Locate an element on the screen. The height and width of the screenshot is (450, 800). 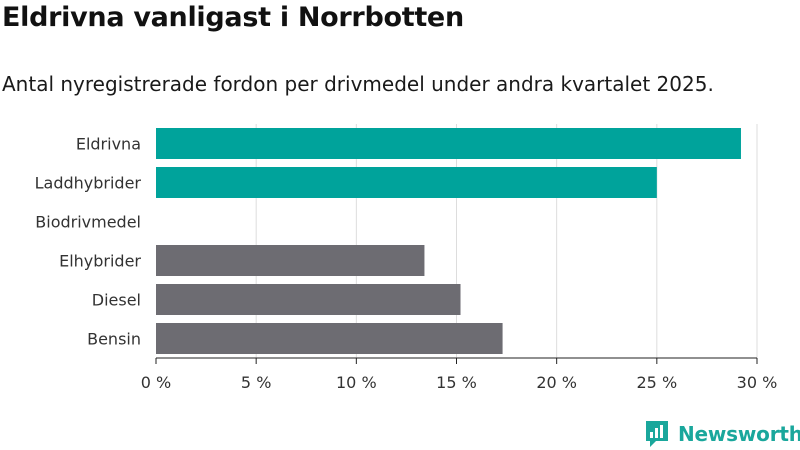
category-label: Eldrivna is located at coordinates (108, 144).